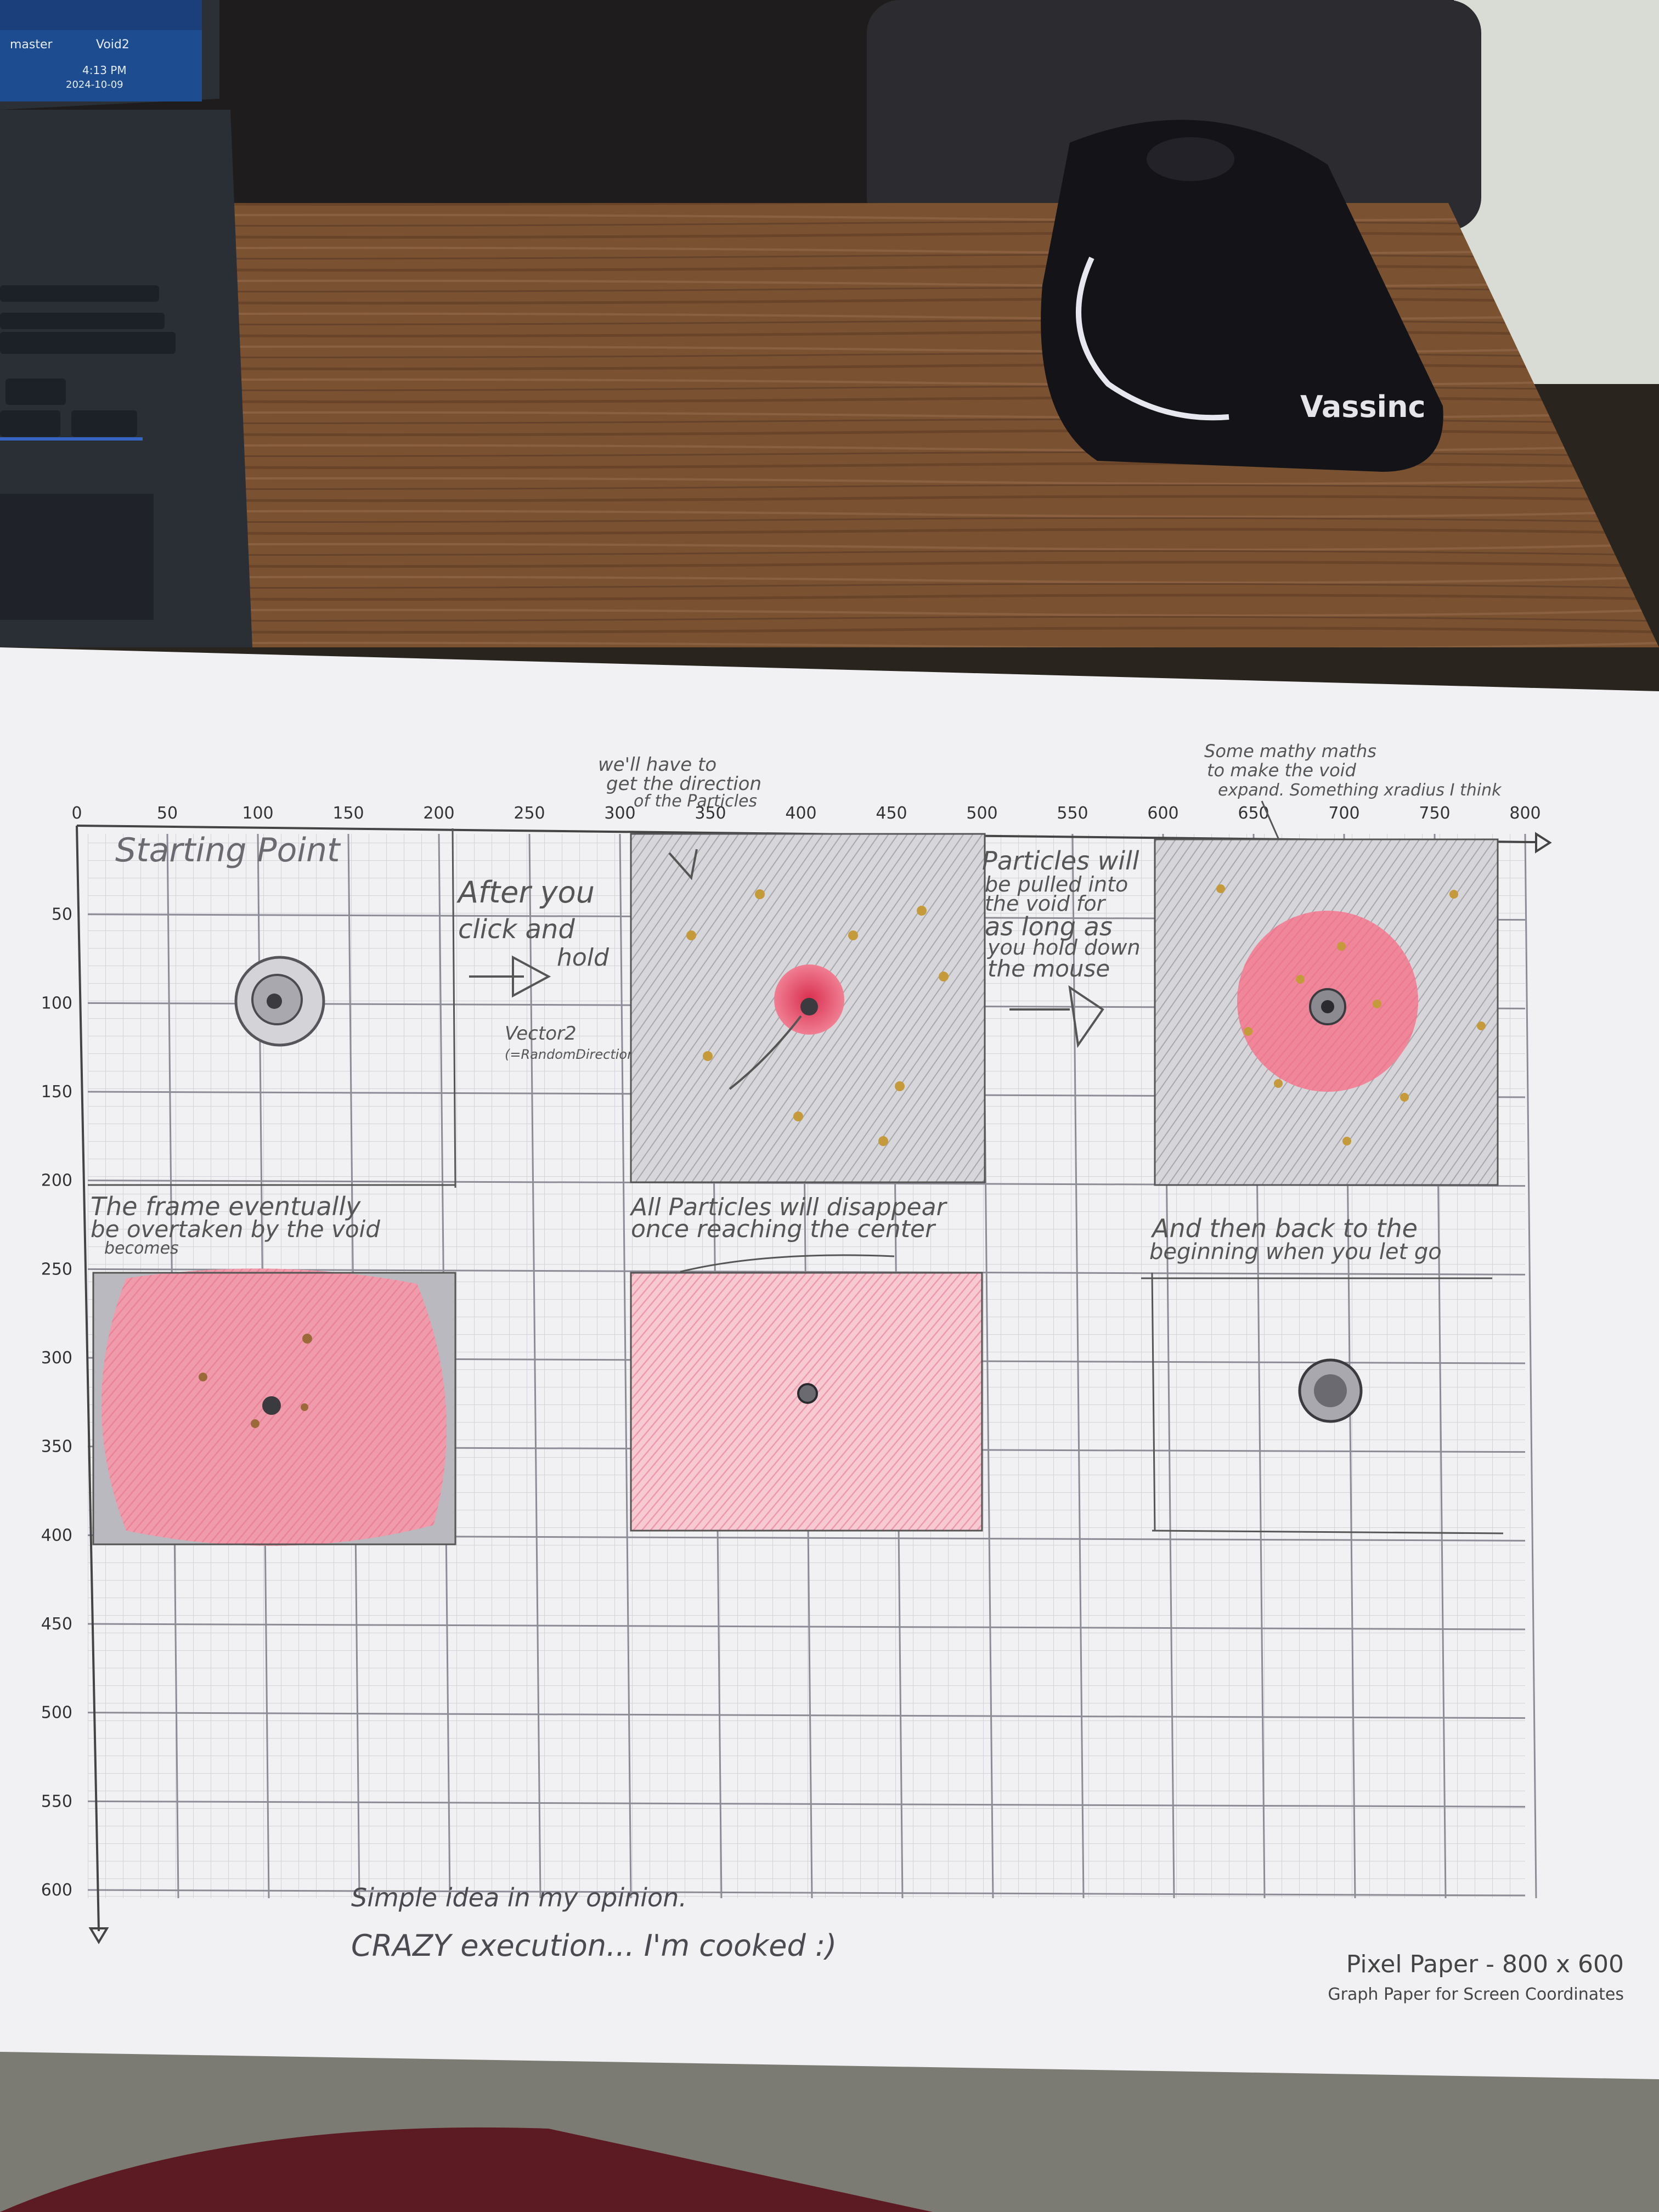 The image size is (1659, 2212). What do you see at coordinates (94, 85) in the screenshot?
I see `clock-date: 2024-10-09` at bounding box center [94, 85].